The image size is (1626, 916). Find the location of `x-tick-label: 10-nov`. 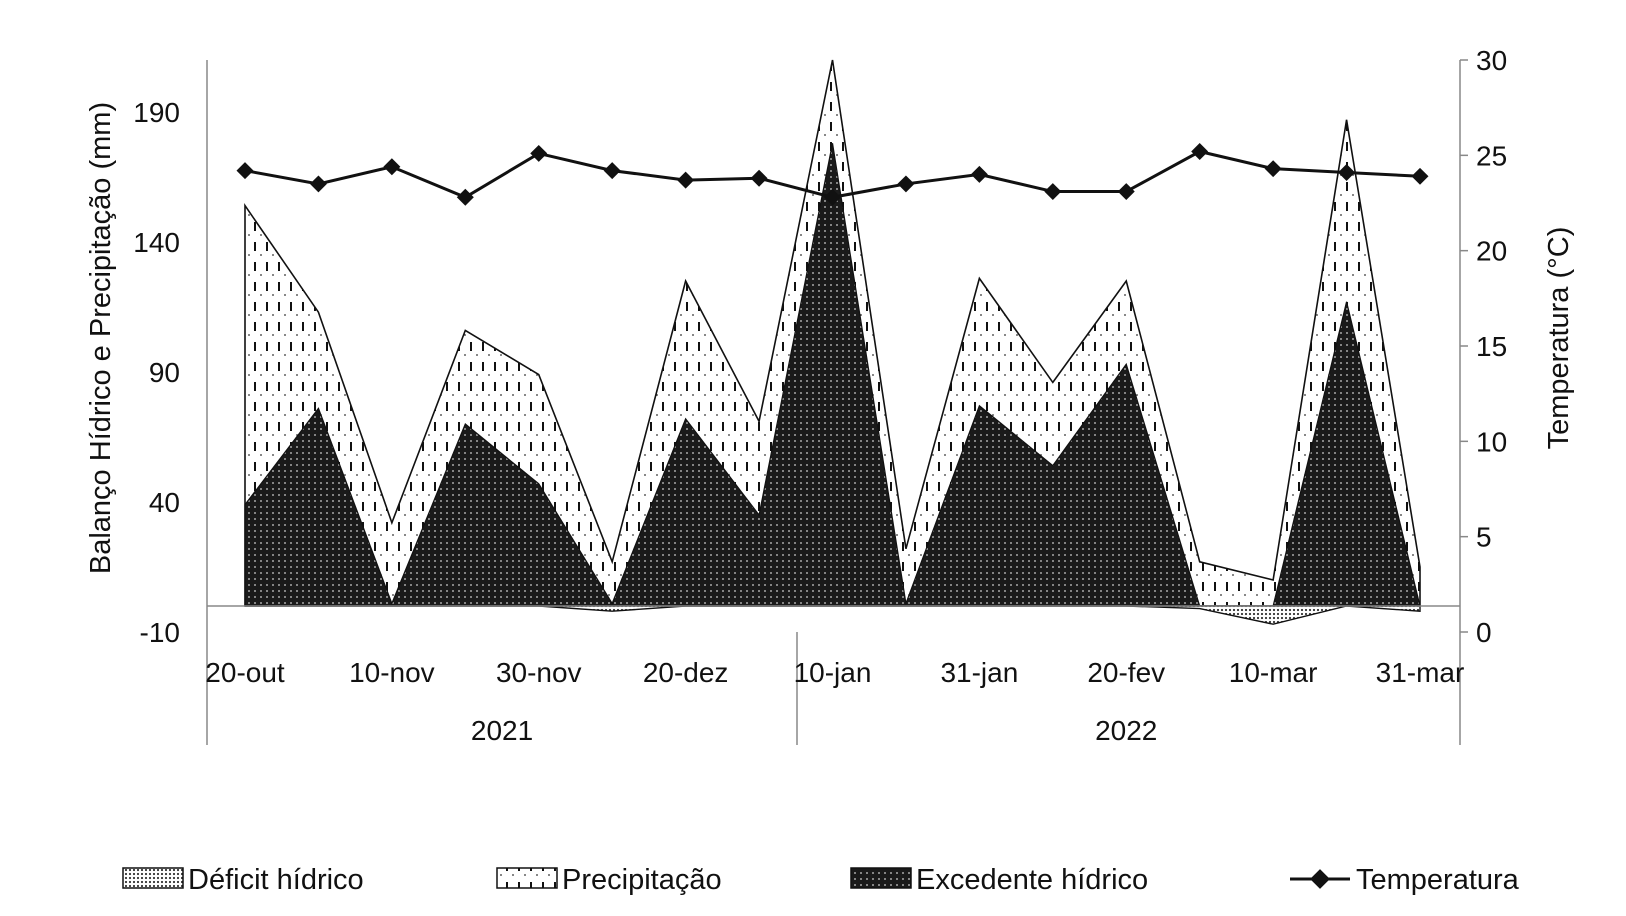

x-tick-label: 10-nov is located at coordinates (392, 672).